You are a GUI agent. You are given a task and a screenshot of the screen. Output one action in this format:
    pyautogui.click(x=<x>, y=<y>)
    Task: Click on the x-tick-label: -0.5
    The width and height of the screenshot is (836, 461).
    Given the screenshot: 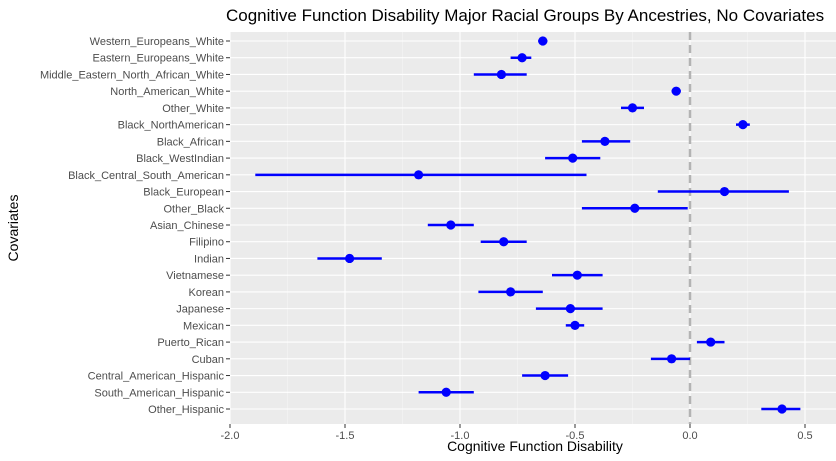 What is the action you would take?
    pyautogui.click(x=575, y=436)
    